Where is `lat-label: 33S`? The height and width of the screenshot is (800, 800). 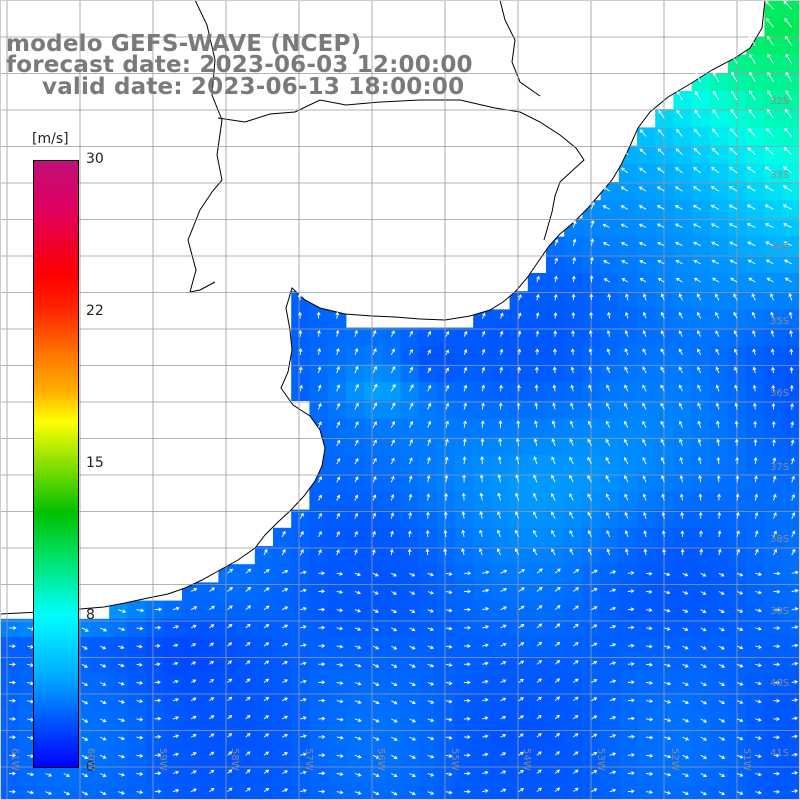 lat-label: 33S is located at coordinates (780, 175).